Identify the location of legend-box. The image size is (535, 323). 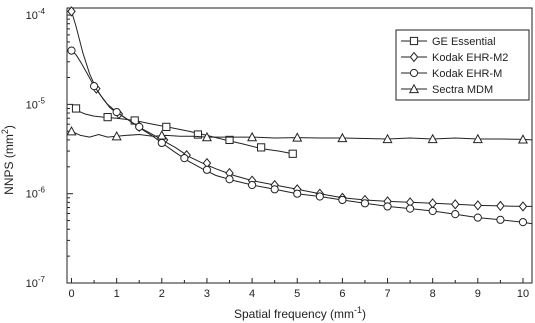
(462, 65).